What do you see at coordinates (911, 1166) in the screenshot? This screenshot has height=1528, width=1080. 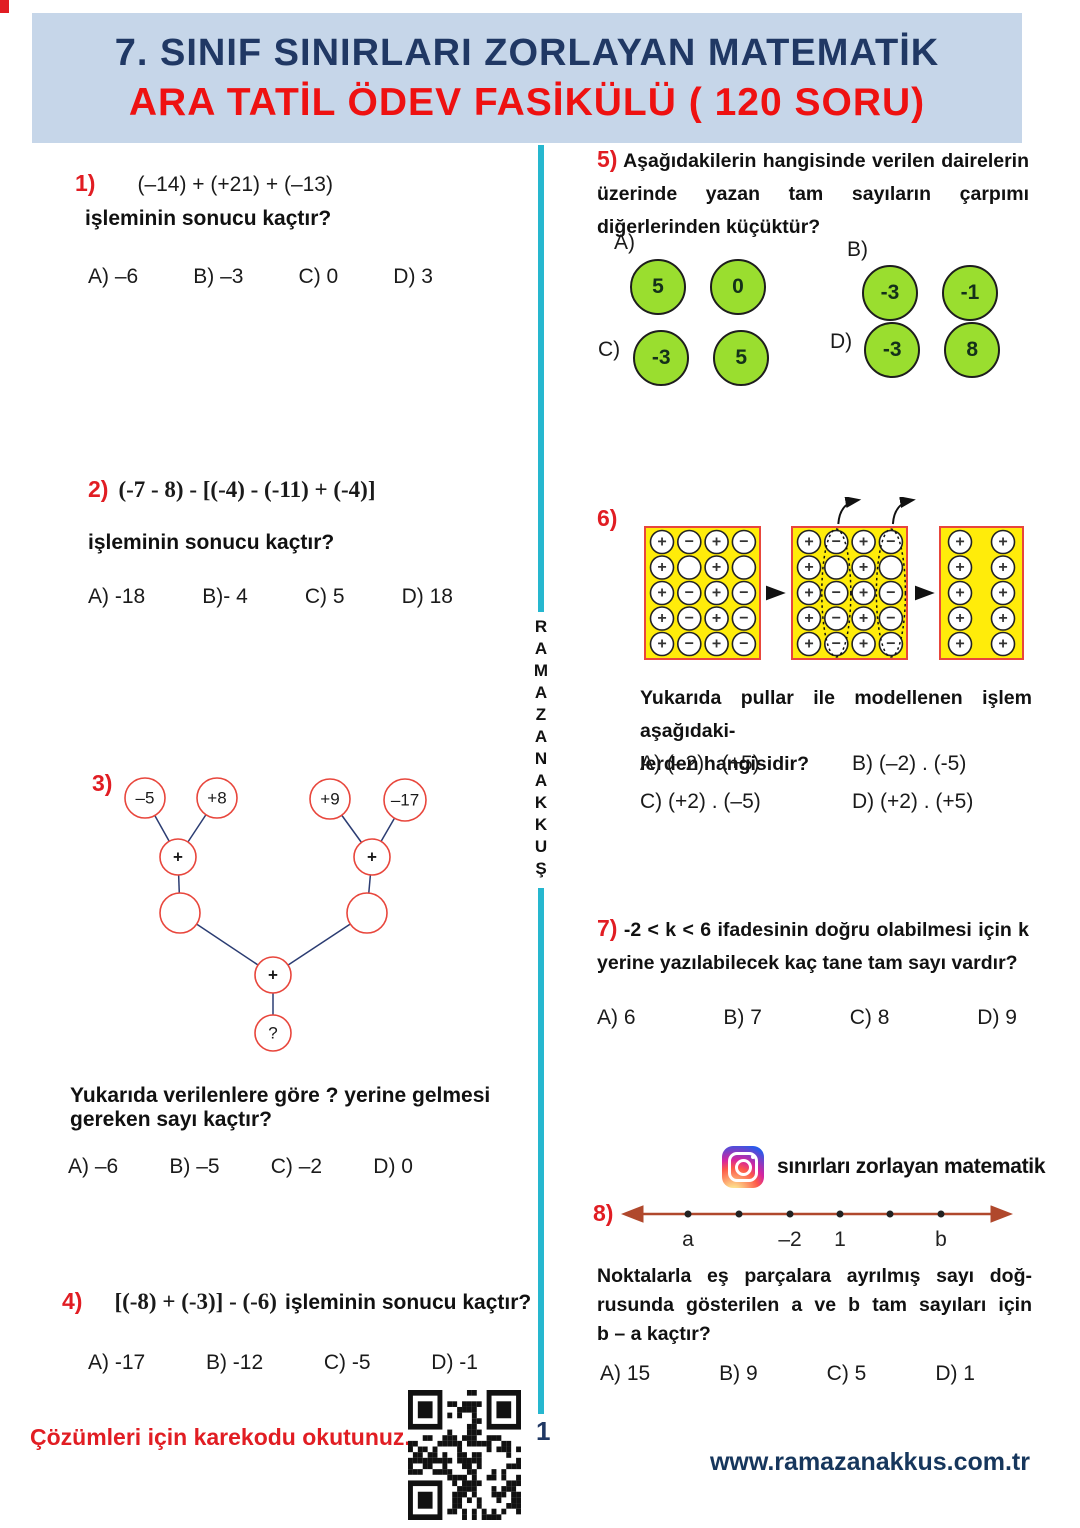 I see `instagram-handle: sınırları zorlayan matematik` at bounding box center [911, 1166].